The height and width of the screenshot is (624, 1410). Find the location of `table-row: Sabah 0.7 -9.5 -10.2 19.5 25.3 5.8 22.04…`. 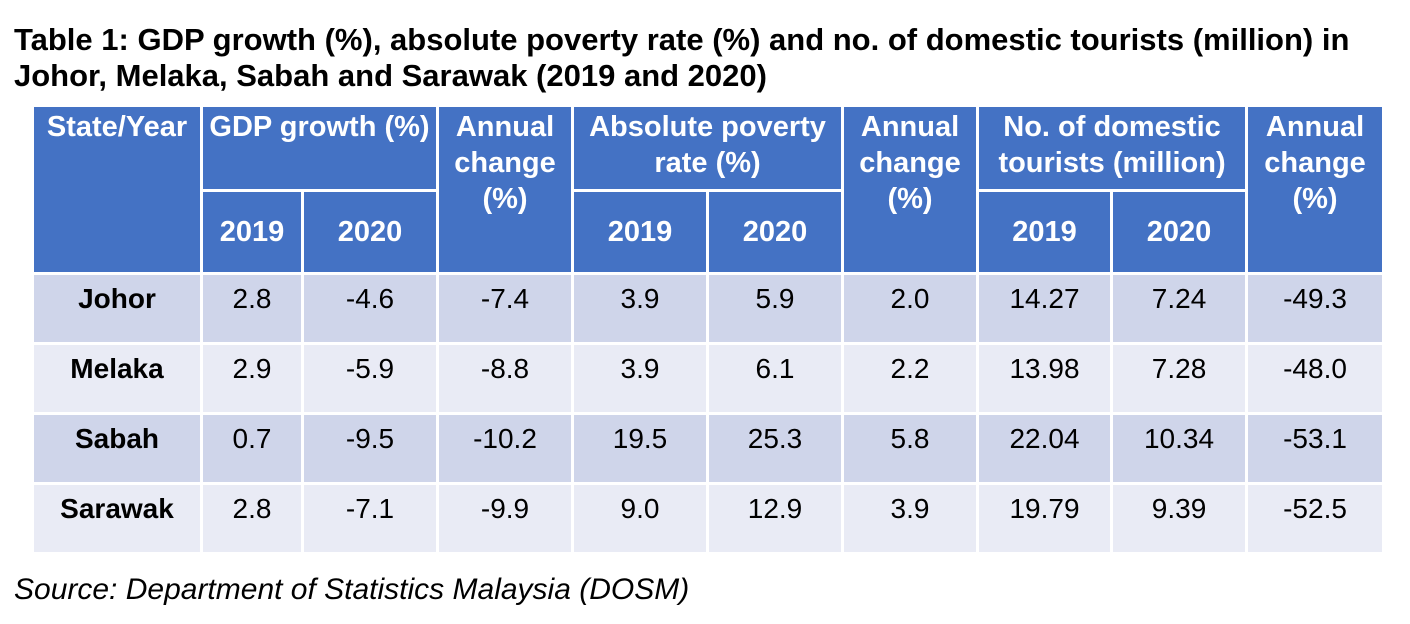

table-row: Sabah 0.7 -9.5 -10.2 19.5 25.3 5.8 22.04… is located at coordinates (708, 448).